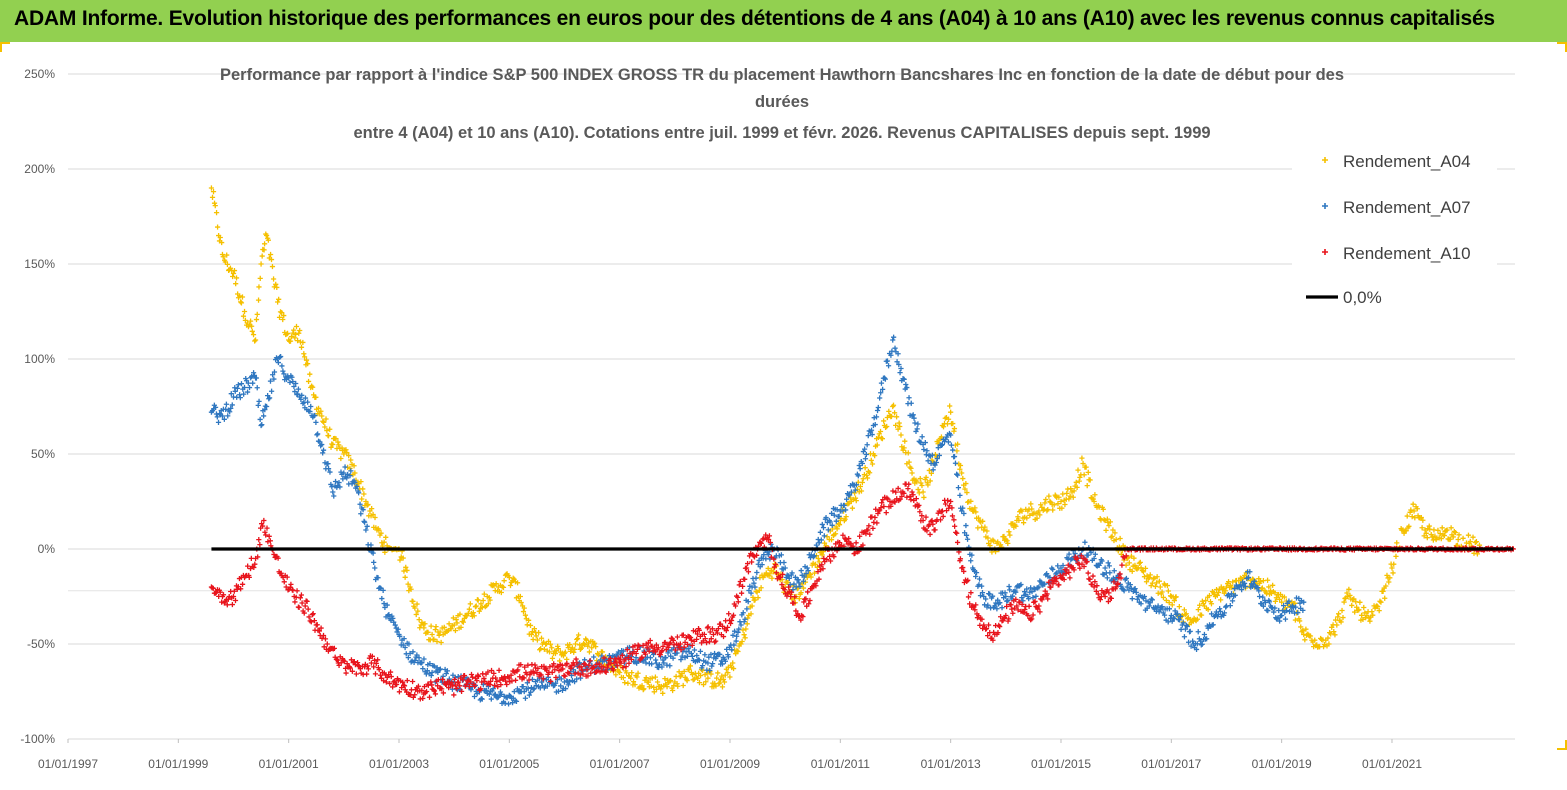 This screenshot has height=790, width=1567. I want to click on x-tick-label: 01/01/2001, so click(289, 764).